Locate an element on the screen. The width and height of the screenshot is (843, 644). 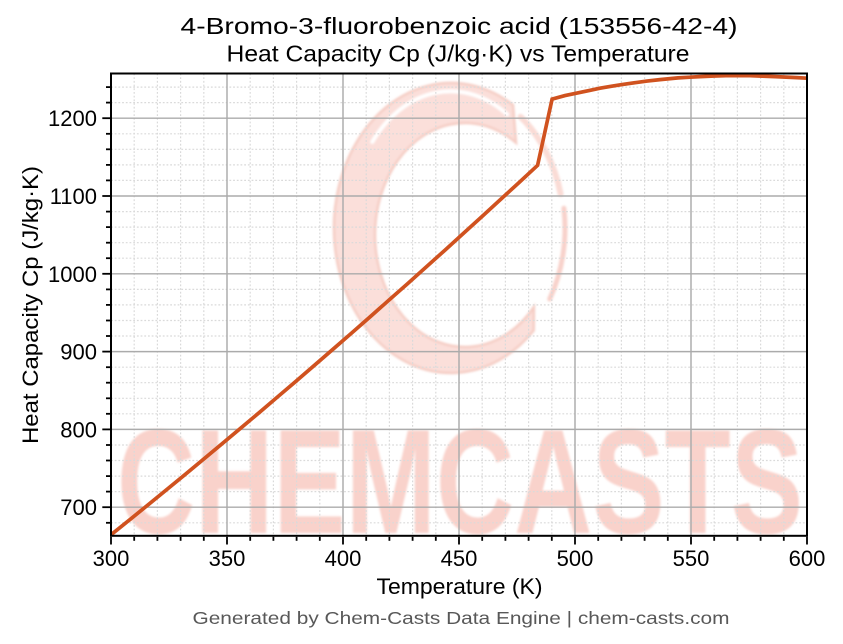
svg-text: 800 is located at coordinates (78, 429).